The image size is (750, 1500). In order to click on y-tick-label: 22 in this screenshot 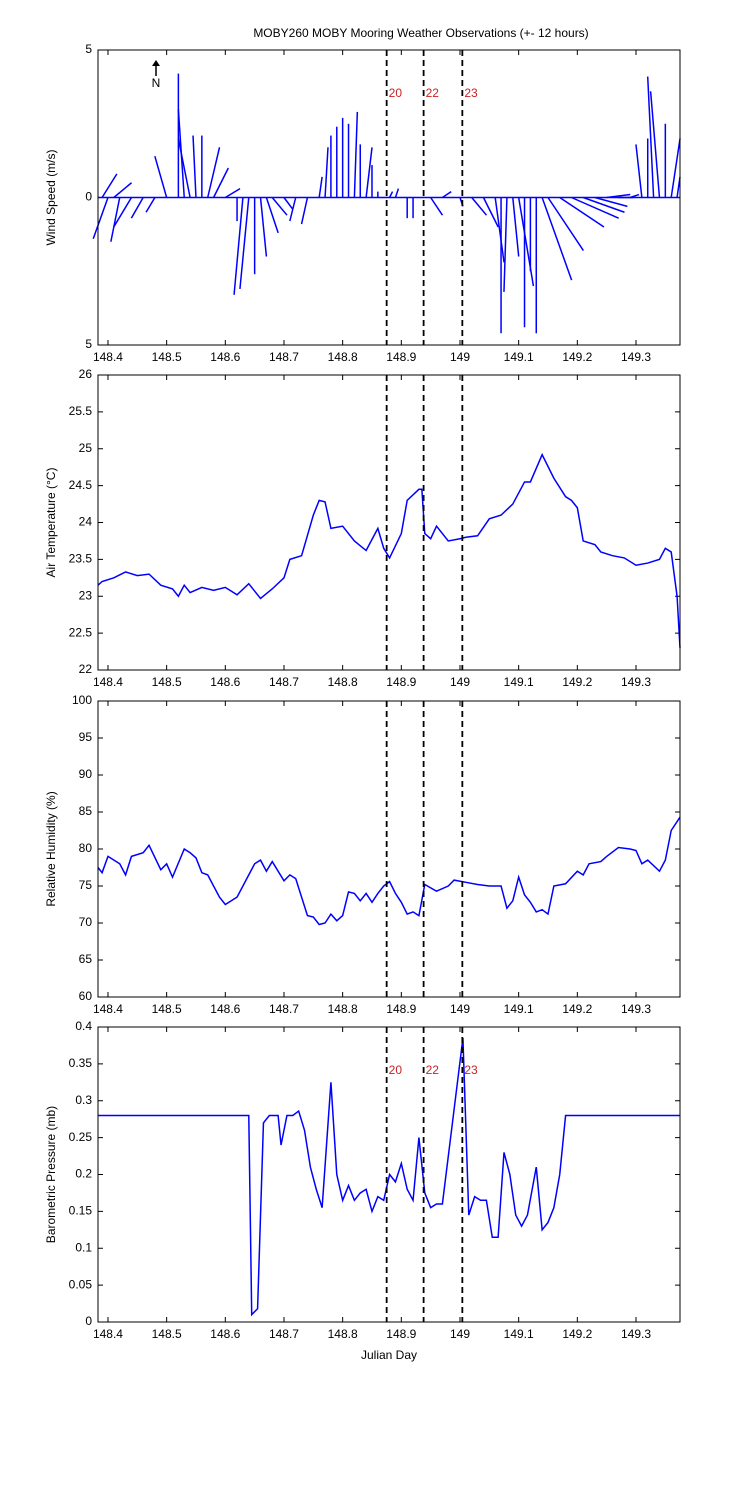, I will do `click(86, 669)`.